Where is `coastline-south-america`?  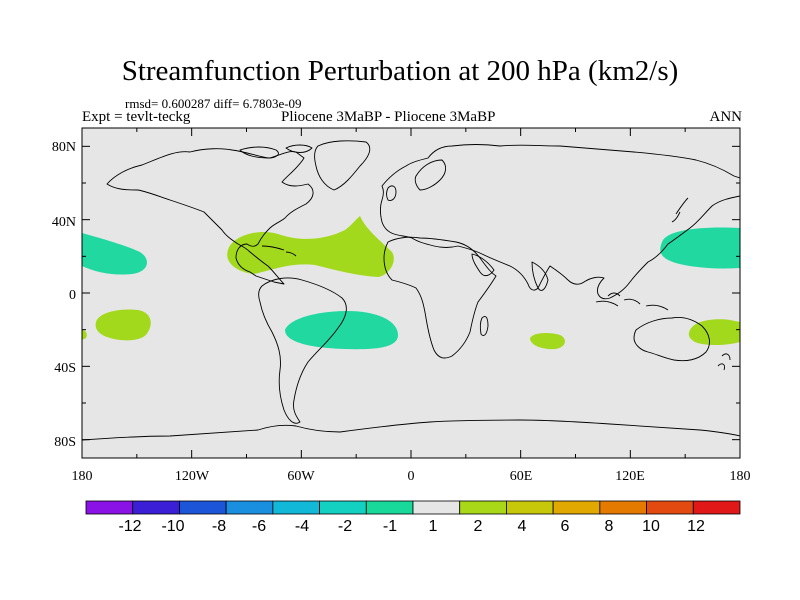 coastline-south-america is located at coordinates (302, 350).